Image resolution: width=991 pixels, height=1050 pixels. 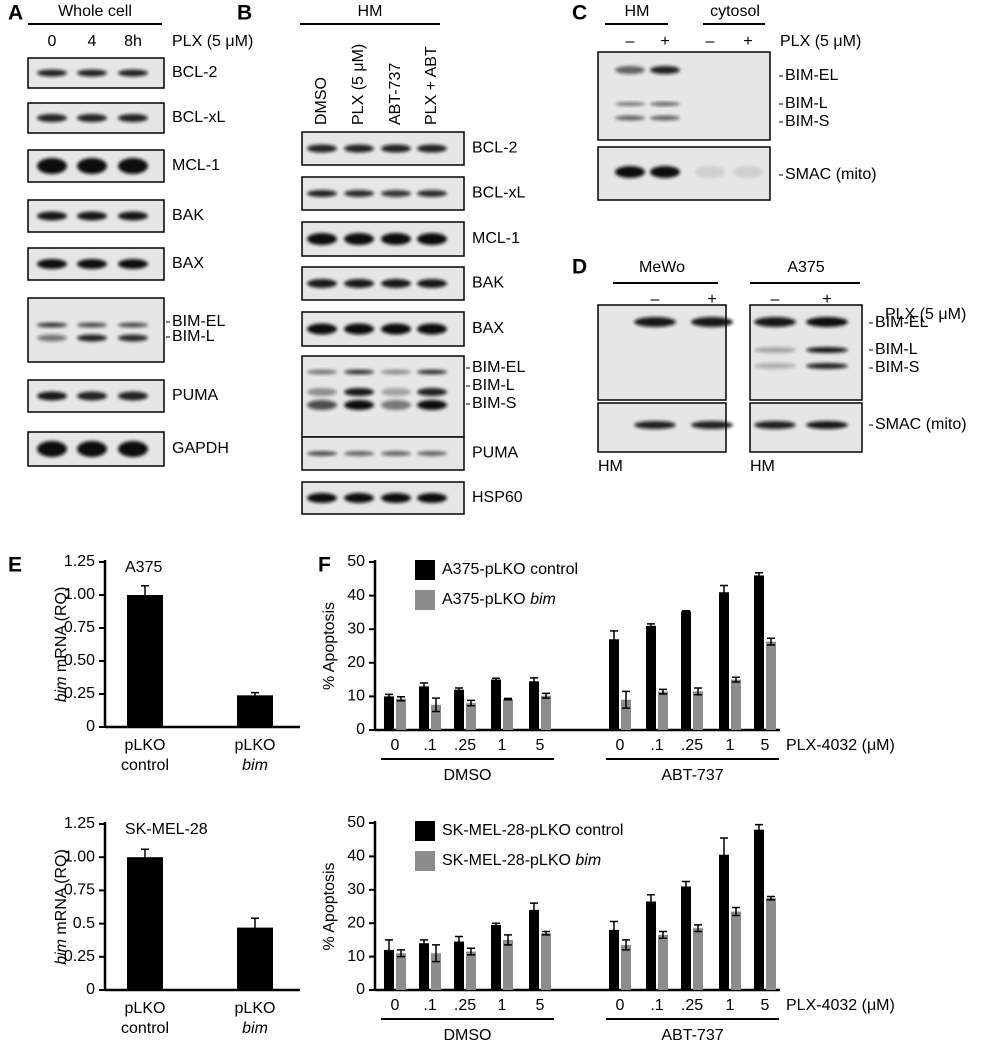 I want to click on band-label: MCL-1, so click(x=196, y=165).